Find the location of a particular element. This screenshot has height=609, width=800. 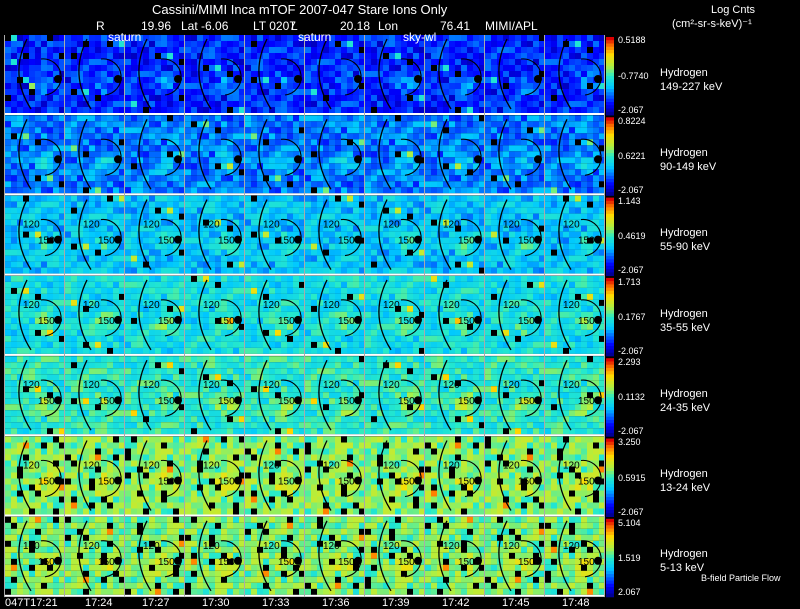

annotation-150: 150 is located at coordinates (106, 321).